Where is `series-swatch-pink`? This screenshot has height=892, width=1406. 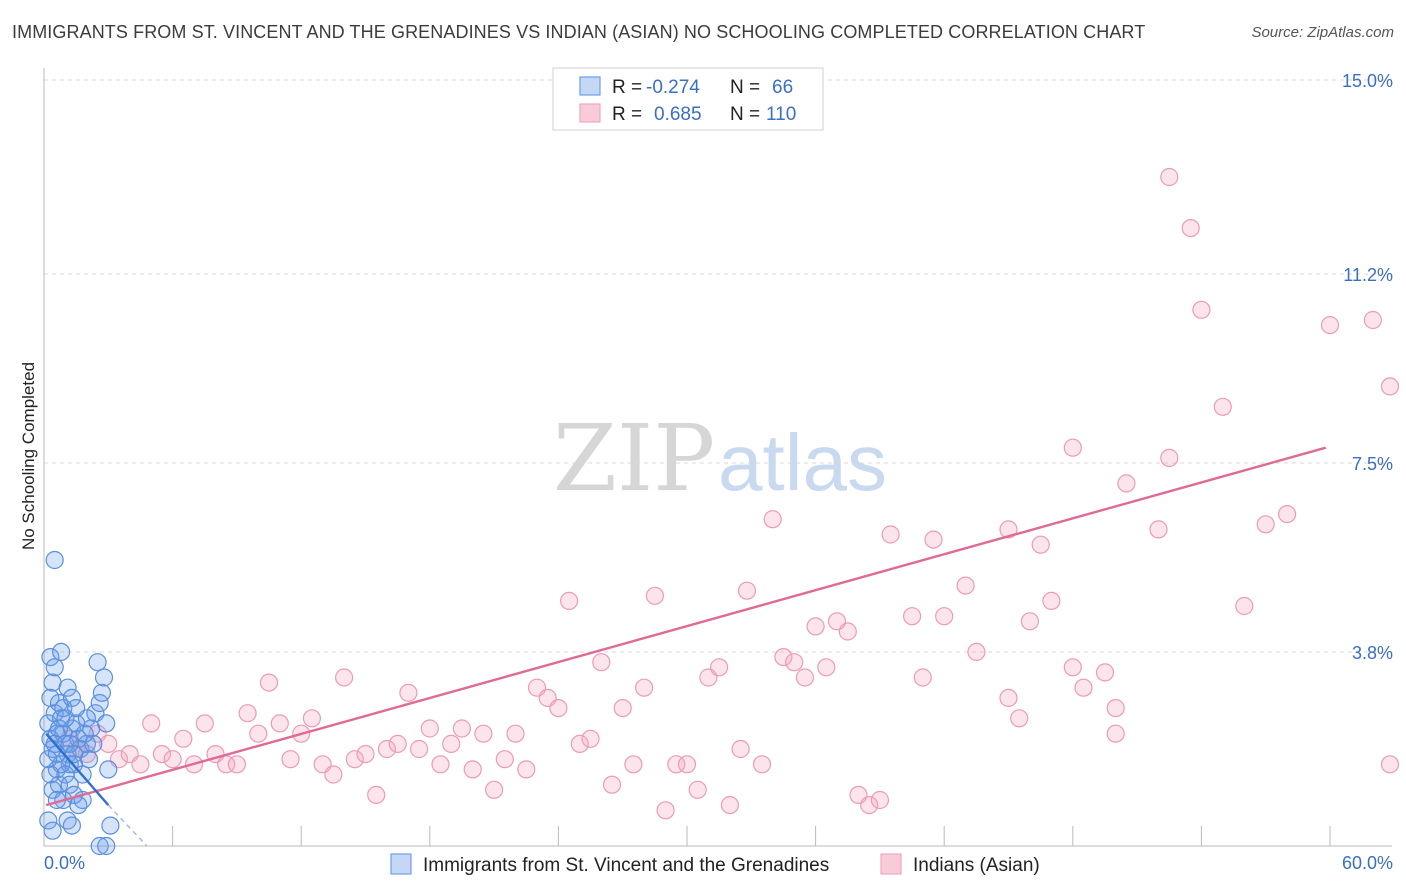
series-swatch-pink is located at coordinates (891, 864).